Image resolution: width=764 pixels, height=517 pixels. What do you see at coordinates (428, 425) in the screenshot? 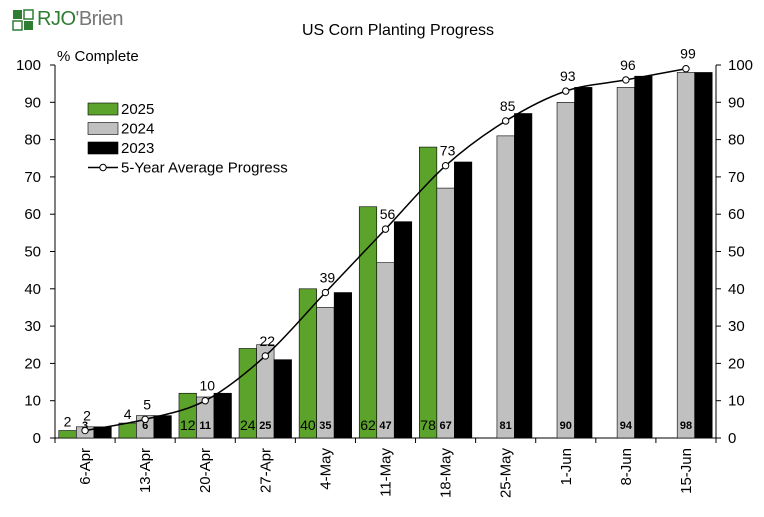
I see `data-label-2025: 78` at bounding box center [428, 425].